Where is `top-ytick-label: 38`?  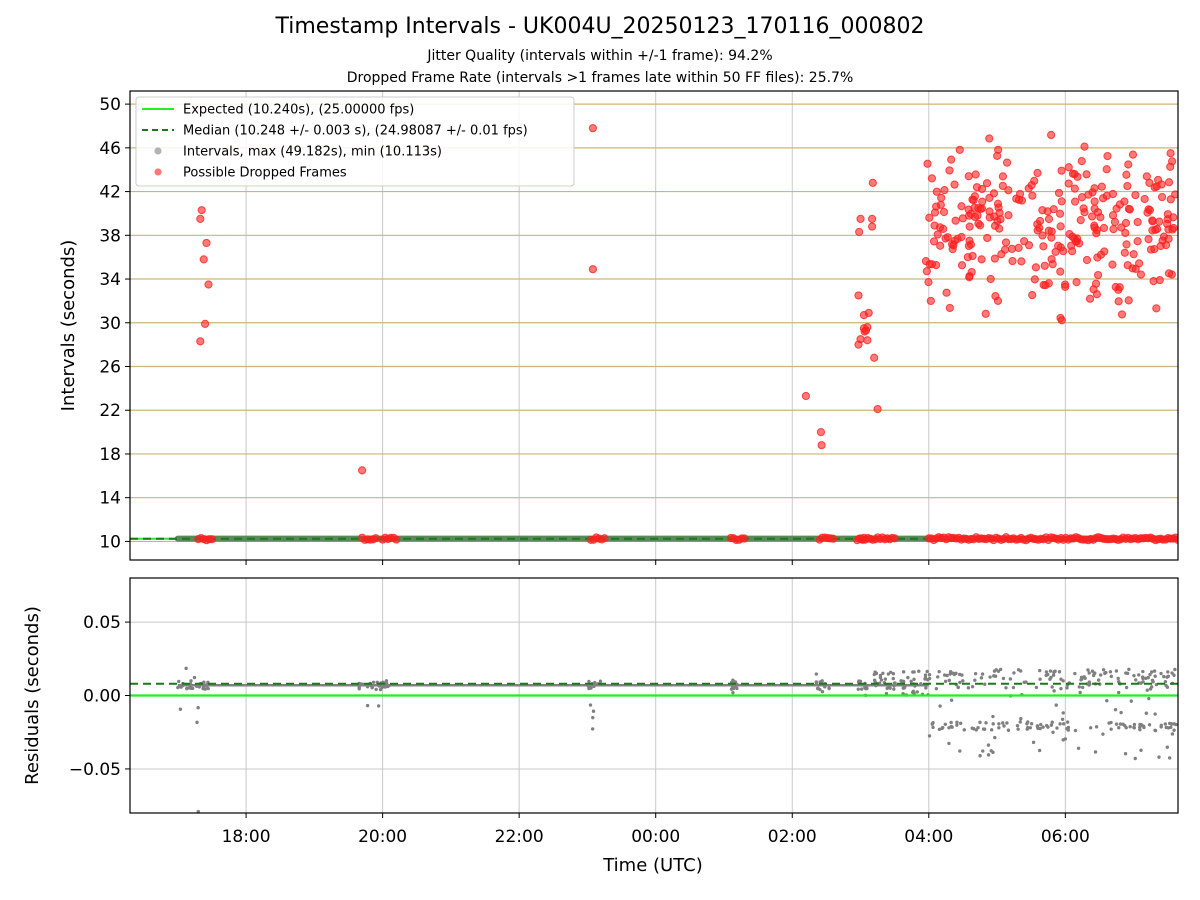 top-ytick-label: 38 is located at coordinates (110, 236).